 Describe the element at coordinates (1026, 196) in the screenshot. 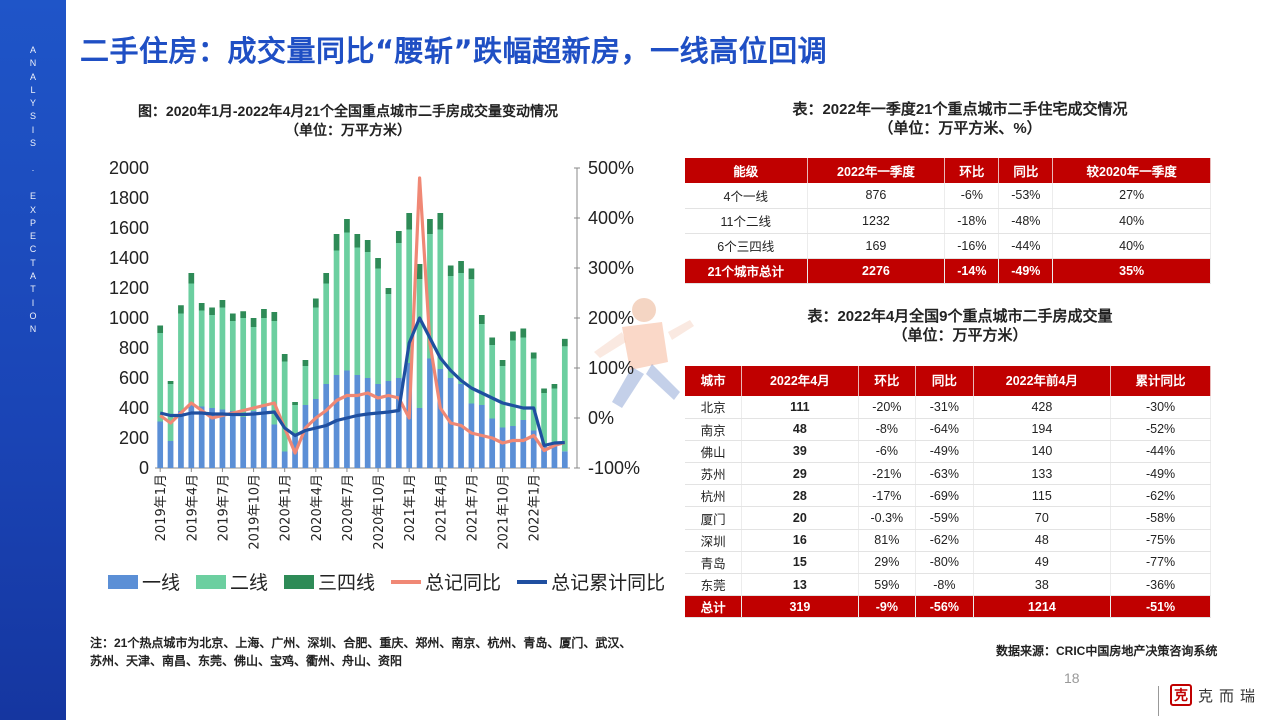

I see `table-cell: -53%` at that location.